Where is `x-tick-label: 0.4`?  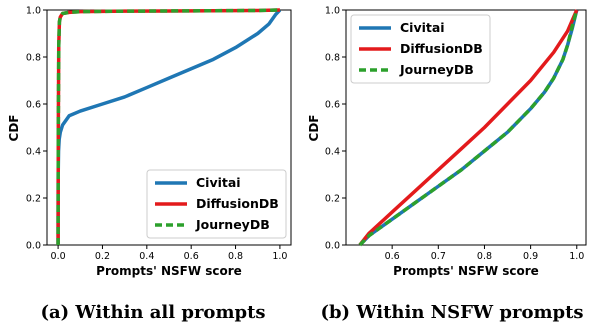
x-tick-label: 0.4 is located at coordinates (146, 256).